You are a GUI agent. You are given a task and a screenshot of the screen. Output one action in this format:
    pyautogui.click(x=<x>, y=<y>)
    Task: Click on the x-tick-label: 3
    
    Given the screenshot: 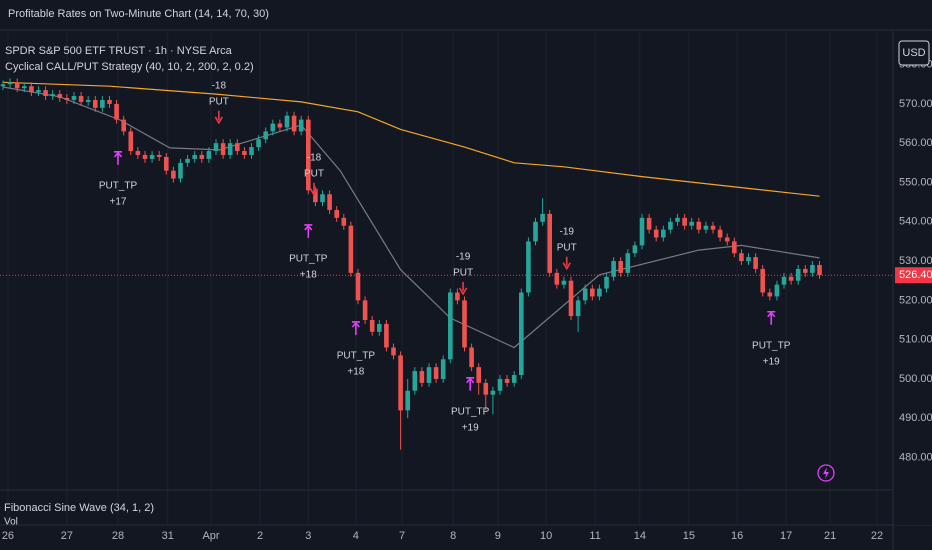 What is the action you would take?
    pyautogui.click(x=308, y=536)
    